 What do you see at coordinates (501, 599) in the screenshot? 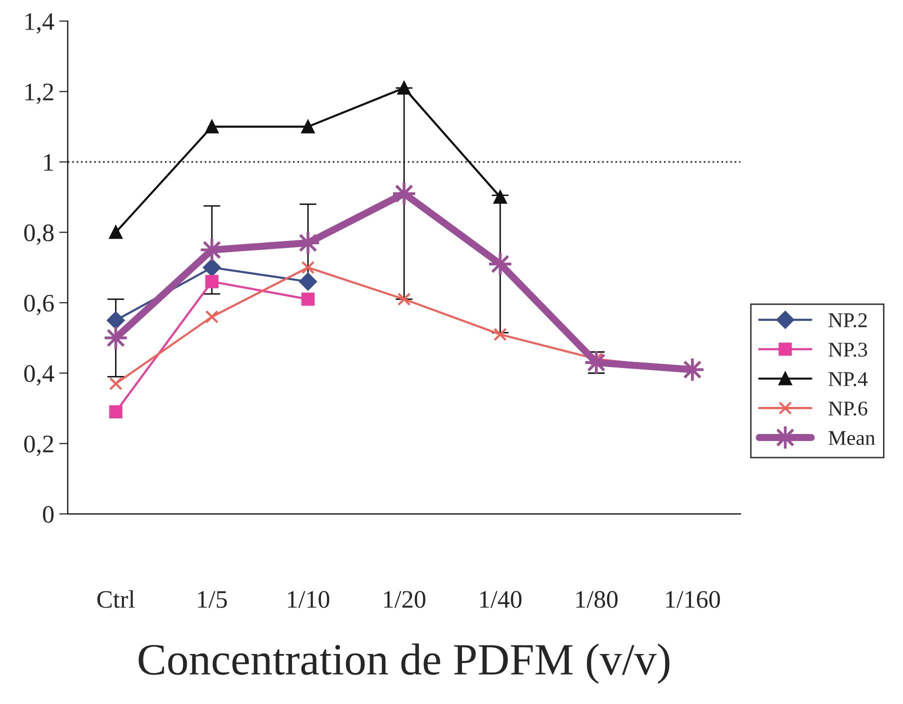
I see `x-tick-label: 1/40` at bounding box center [501, 599].